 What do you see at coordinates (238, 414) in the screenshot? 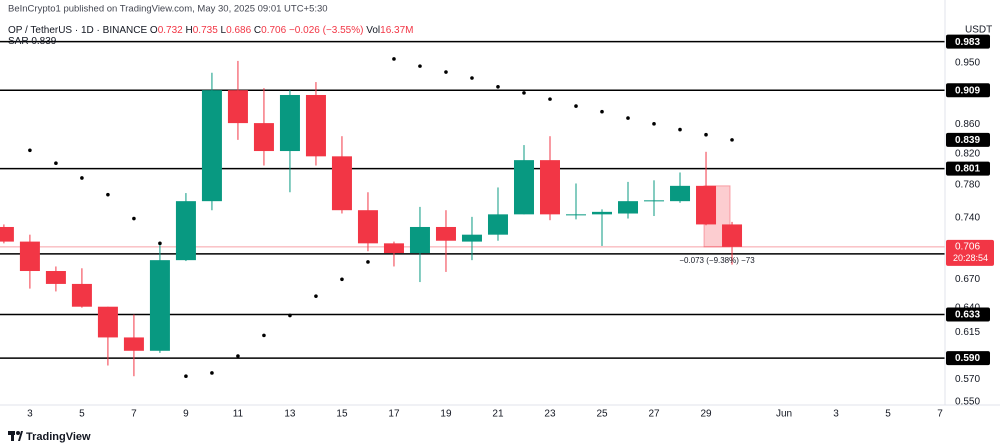
I see `x-tick-label: 11` at bounding box center [238, 414].